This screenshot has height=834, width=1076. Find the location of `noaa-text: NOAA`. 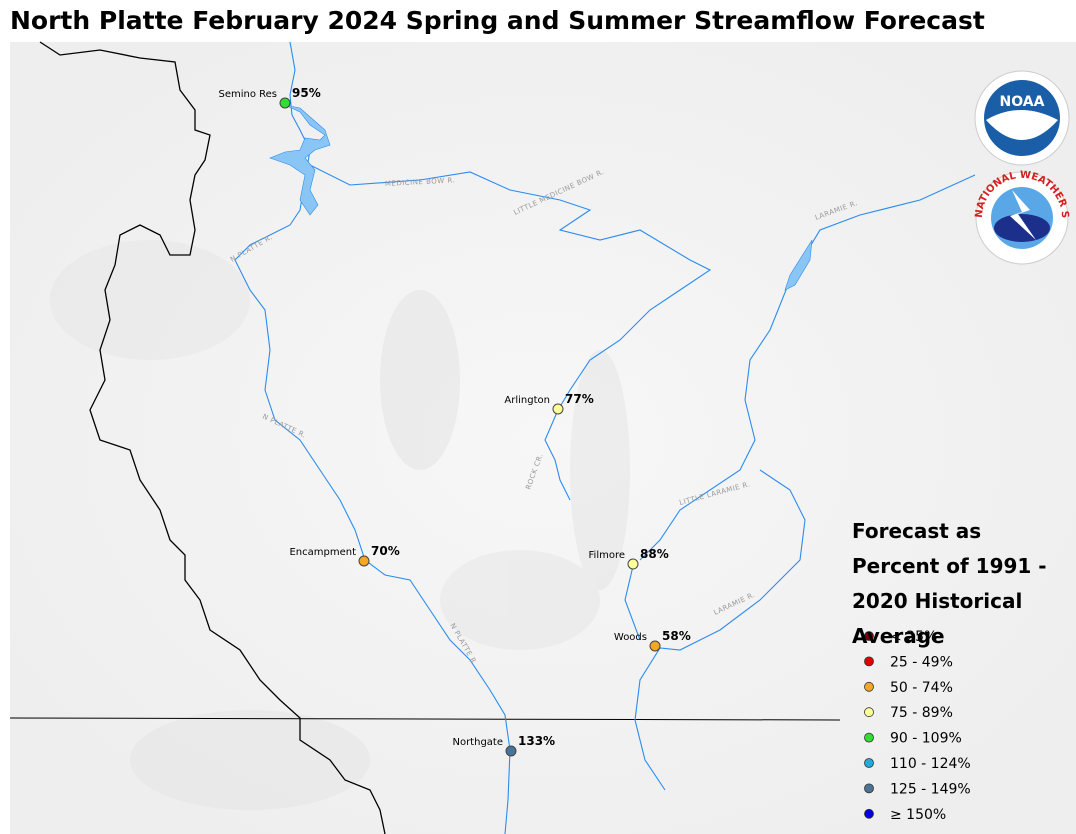

noaa-text: NOAA is located at coordinates (1022, 102).